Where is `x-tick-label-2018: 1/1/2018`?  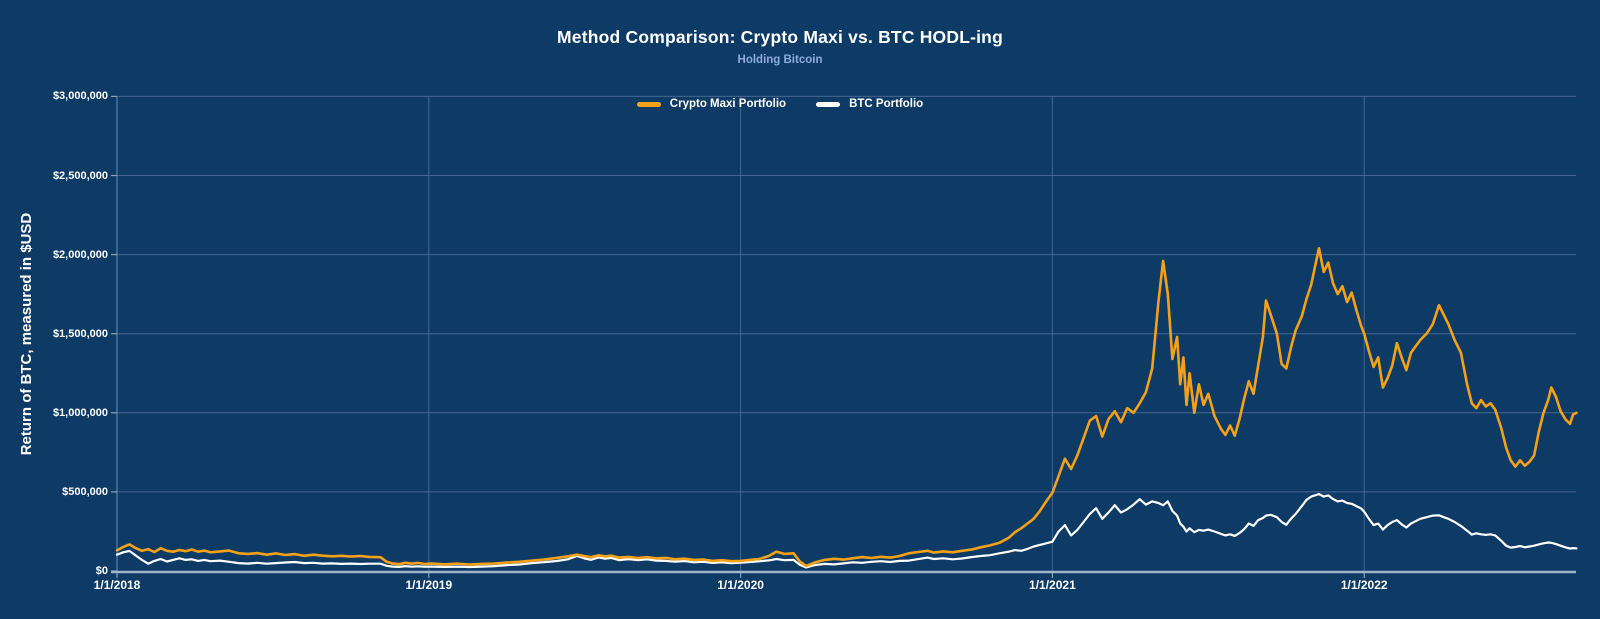 x-tick-label-2018: 1/1/2018 is located at coordinates (117, 585).